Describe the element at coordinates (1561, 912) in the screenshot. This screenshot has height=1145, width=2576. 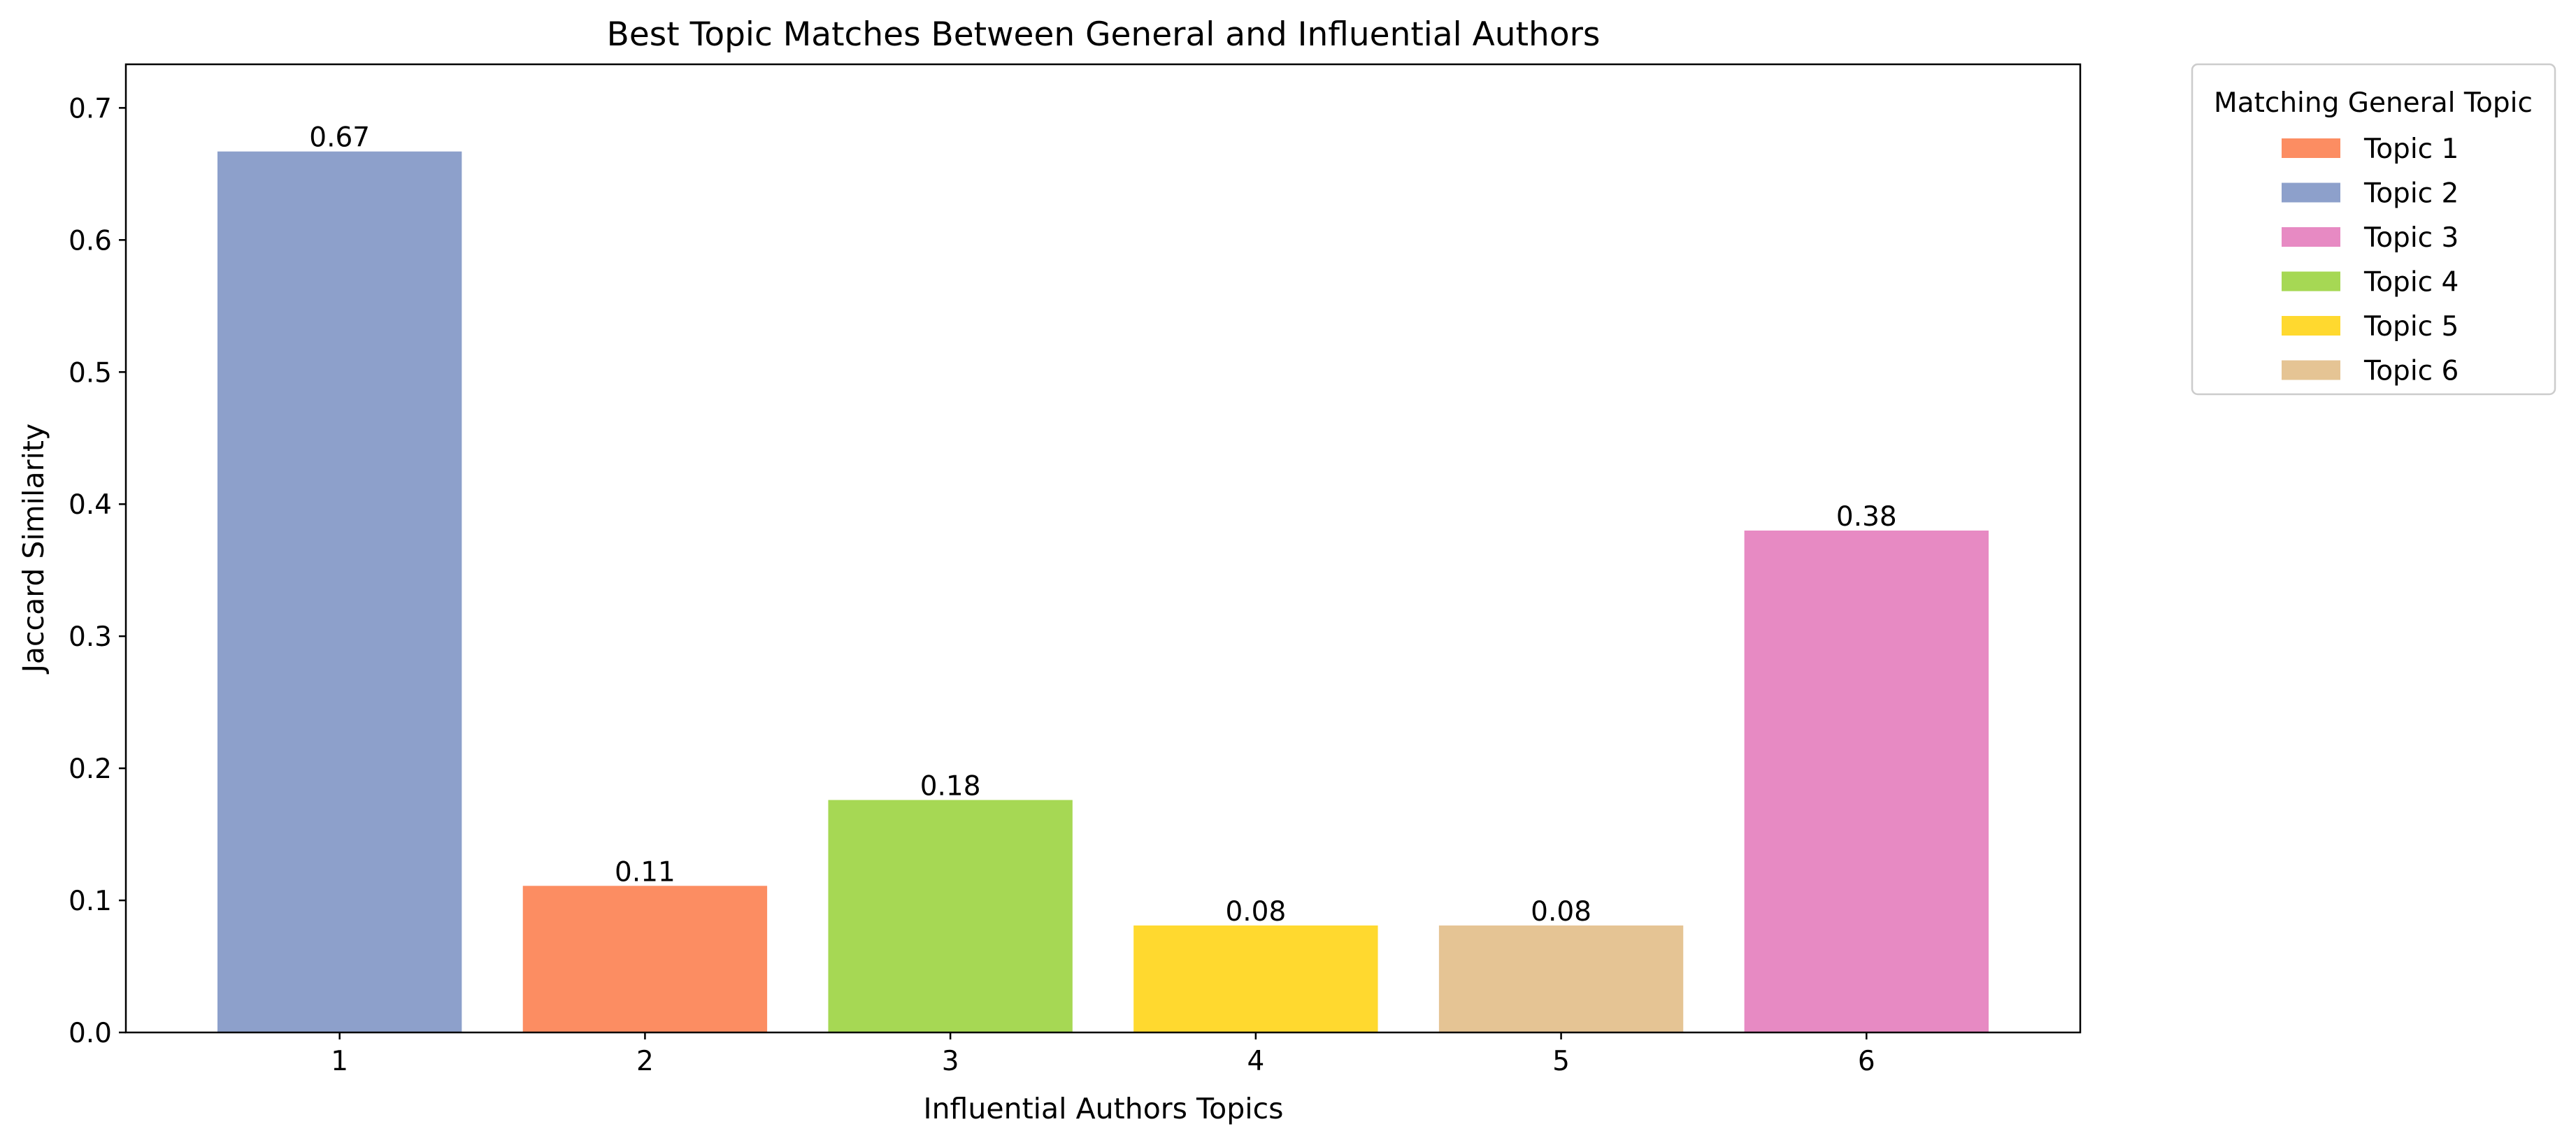
I see `data-label-5: 0.08` at that location.